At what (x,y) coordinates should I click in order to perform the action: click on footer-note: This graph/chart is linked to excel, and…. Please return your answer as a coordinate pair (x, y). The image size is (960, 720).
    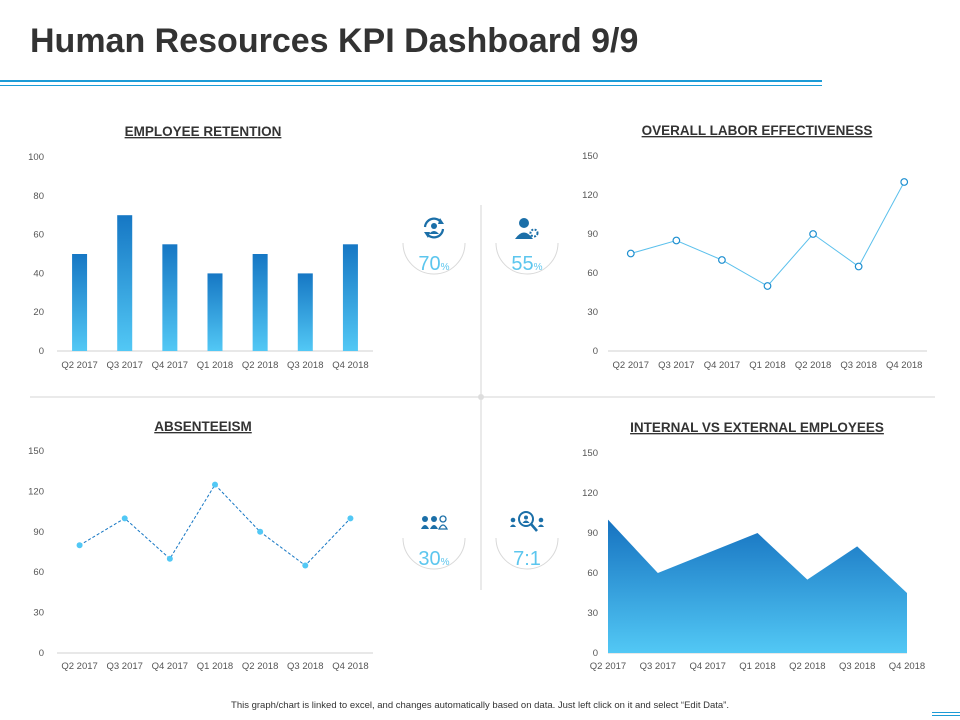
    Looking at the image, I should click on (480, 705).